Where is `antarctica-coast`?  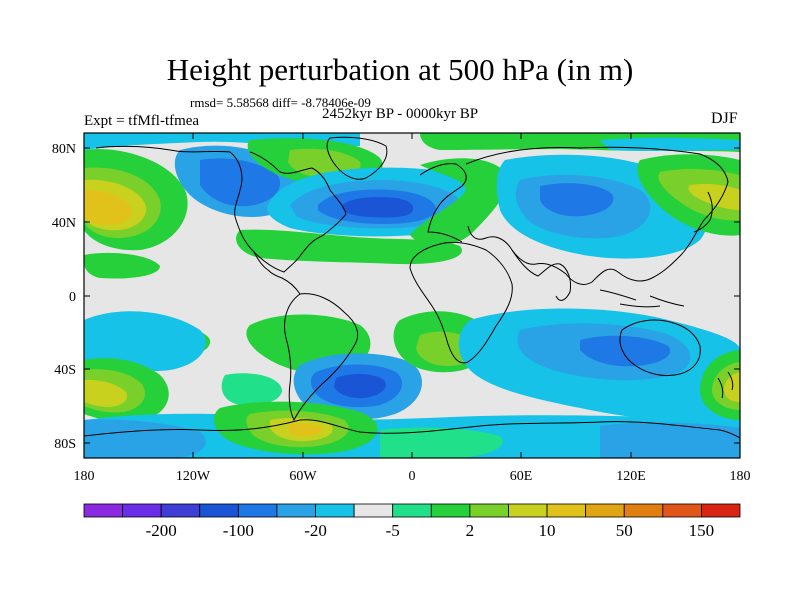
antarctica-coast is located at coordinates (412, 429).